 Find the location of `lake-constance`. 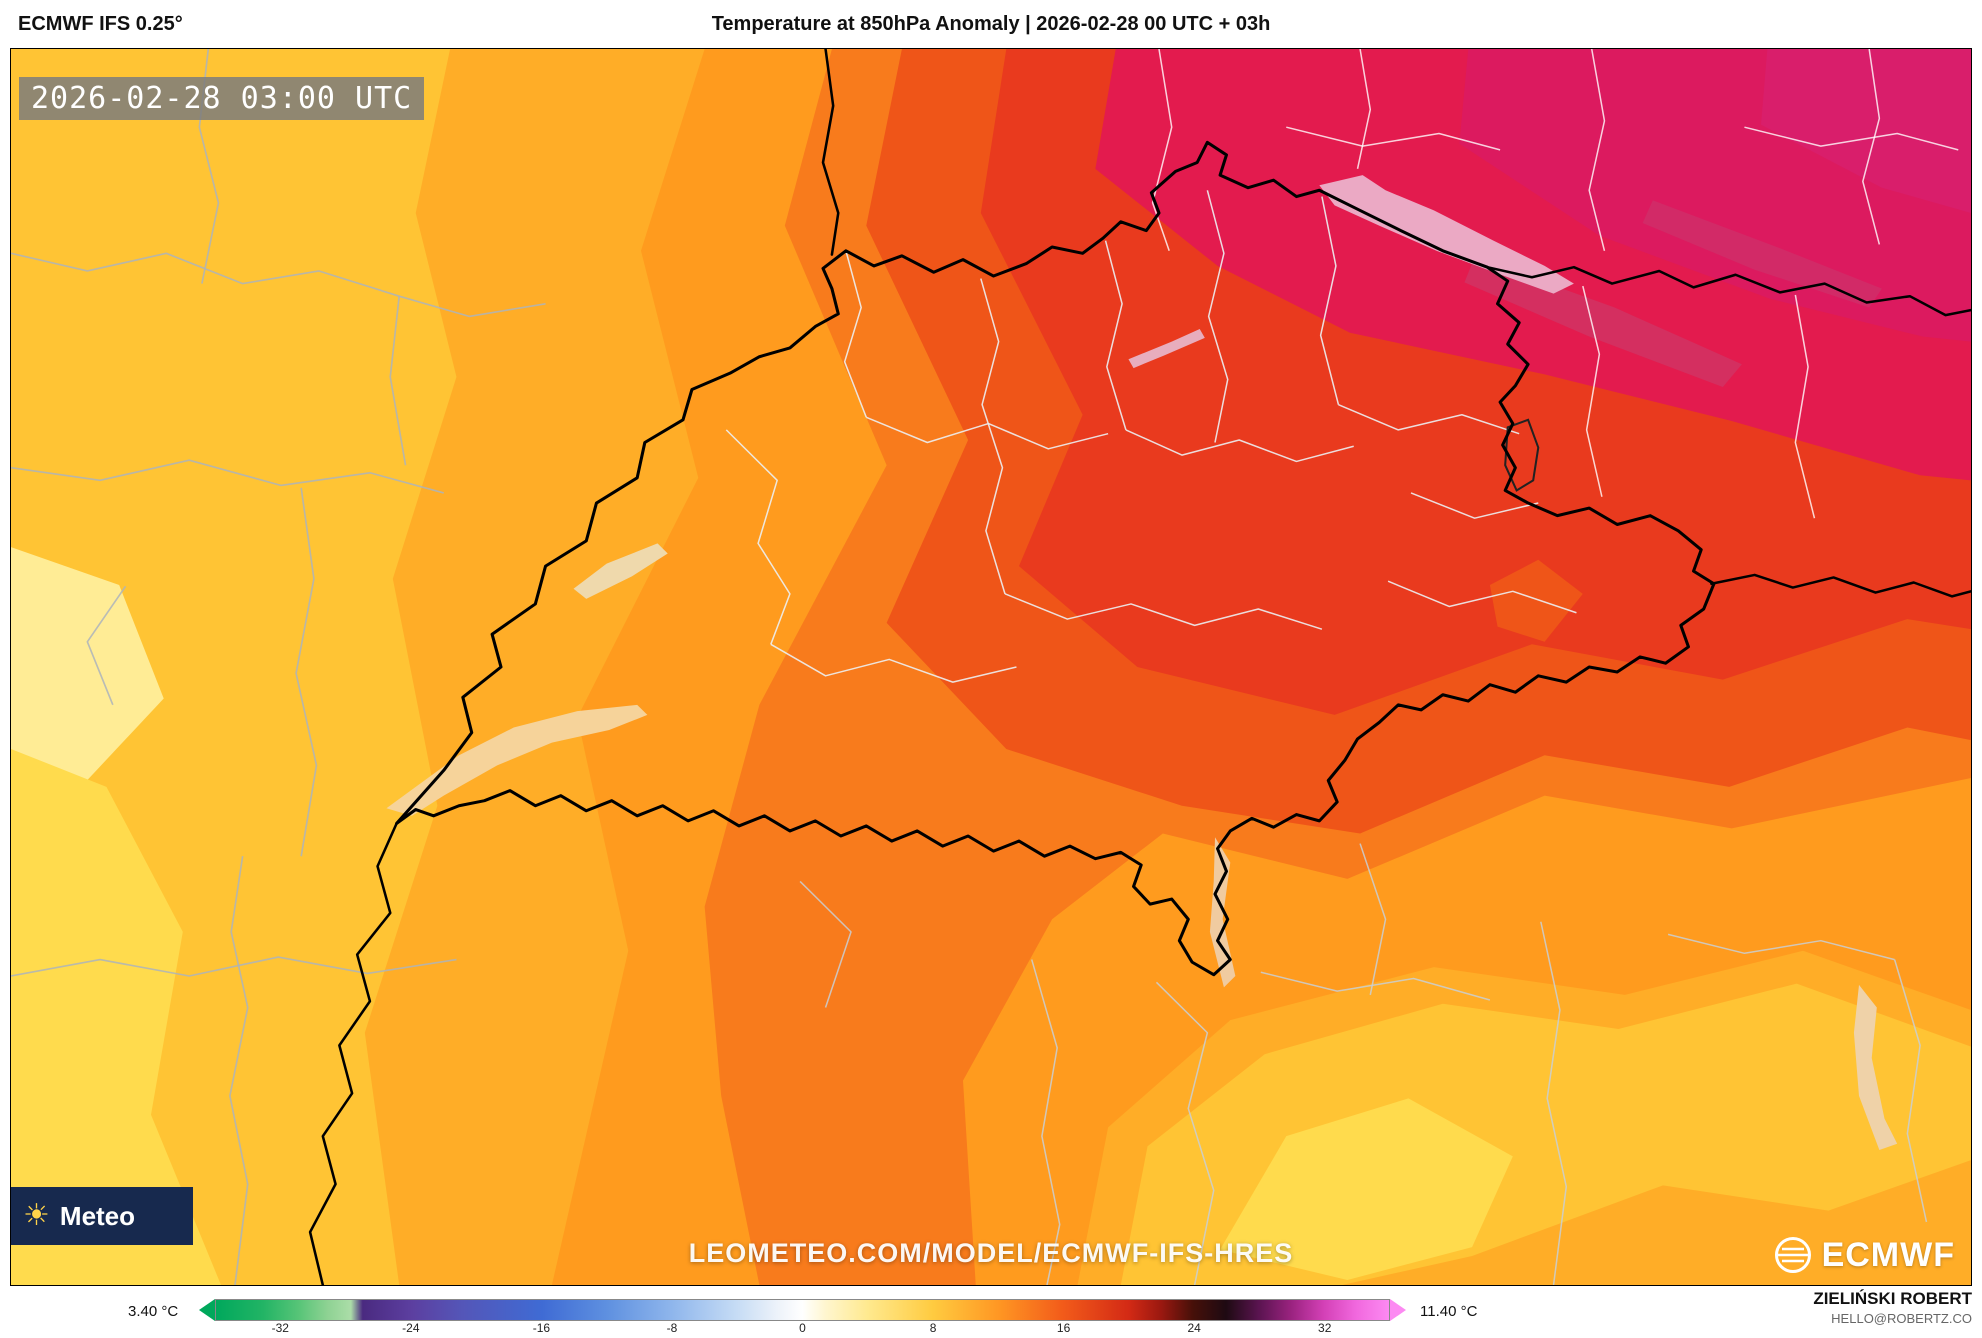

lake-constance is located at coordinates (1446, 234).